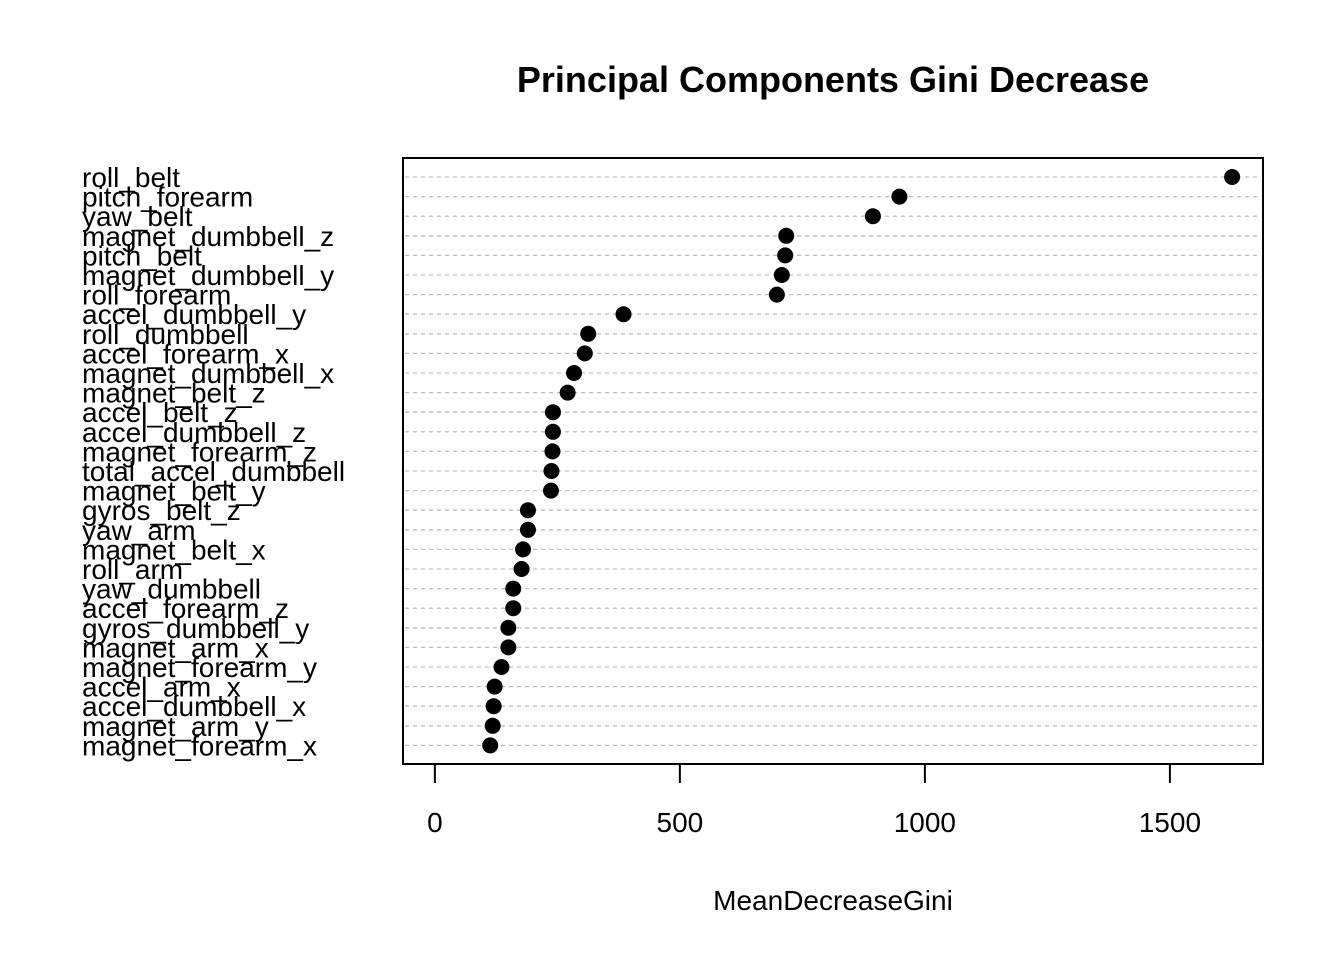 This screenshot has width=1344, height=960. I want to click on category-label: accel_dumbbell_x, so click(194, 706).